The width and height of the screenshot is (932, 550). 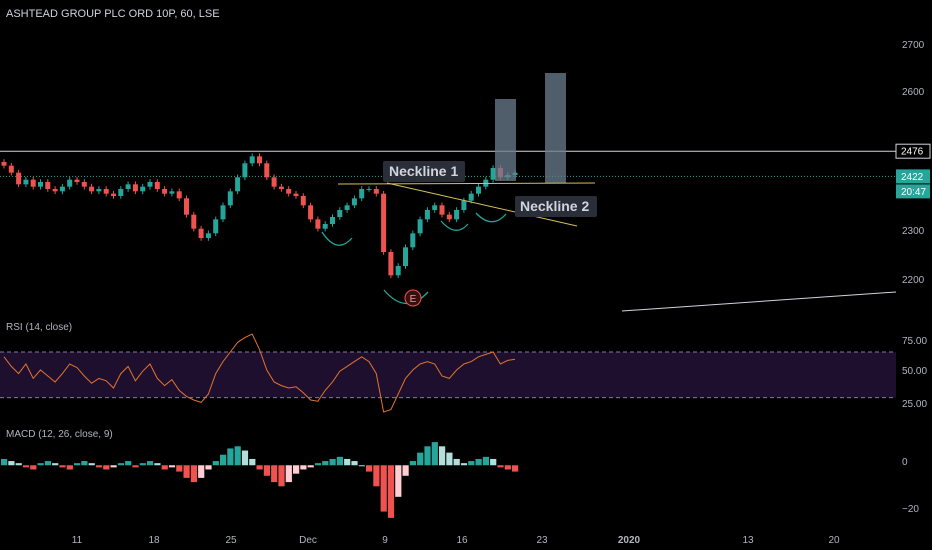 I want to click on price-tick: 2300, so click(x=913, y=231).